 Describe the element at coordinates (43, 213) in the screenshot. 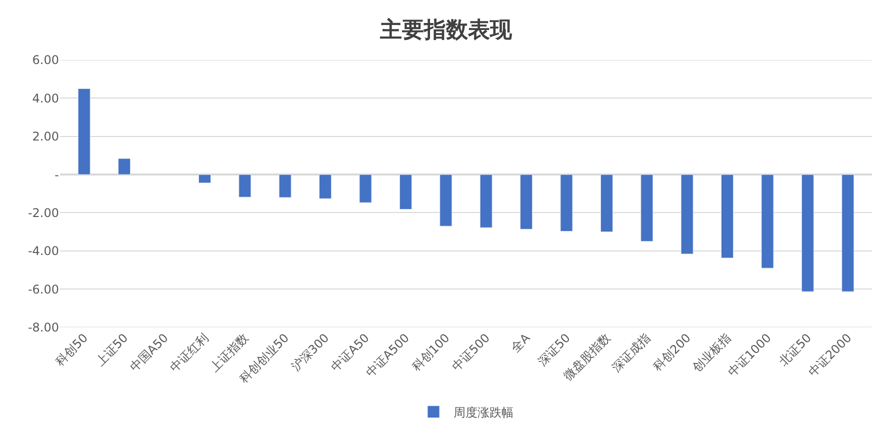

I see `y-tick-label: -2.00` at that location.